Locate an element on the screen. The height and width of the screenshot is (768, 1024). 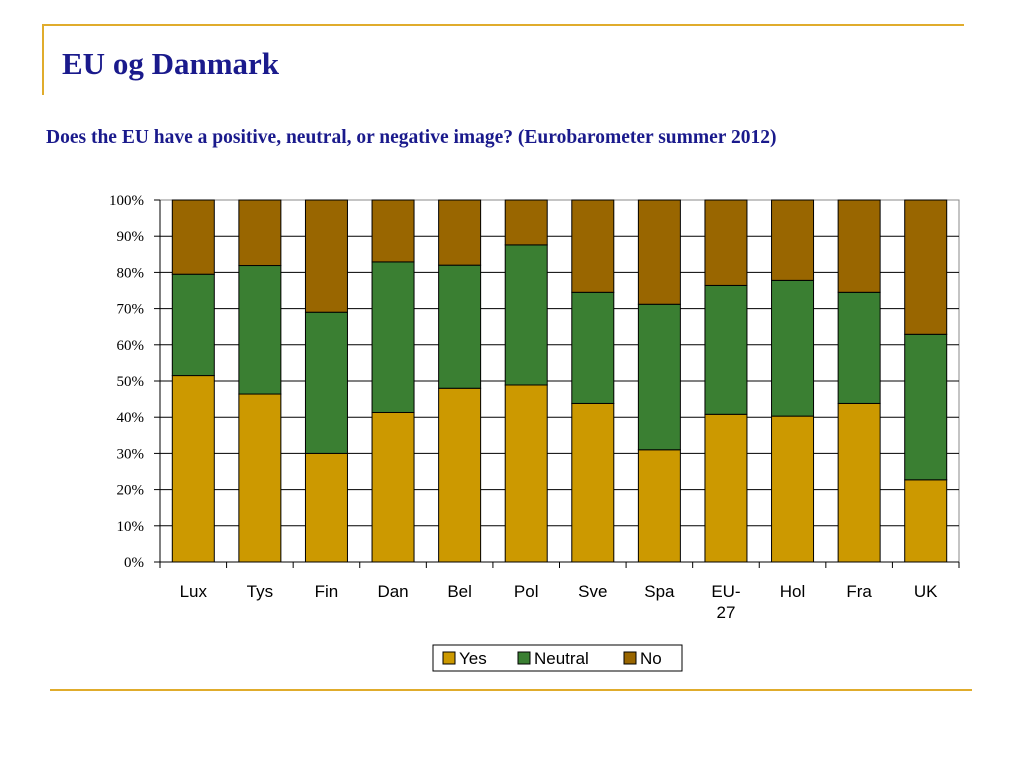
x-category-label: Spa is located at coordinates (659, 591).